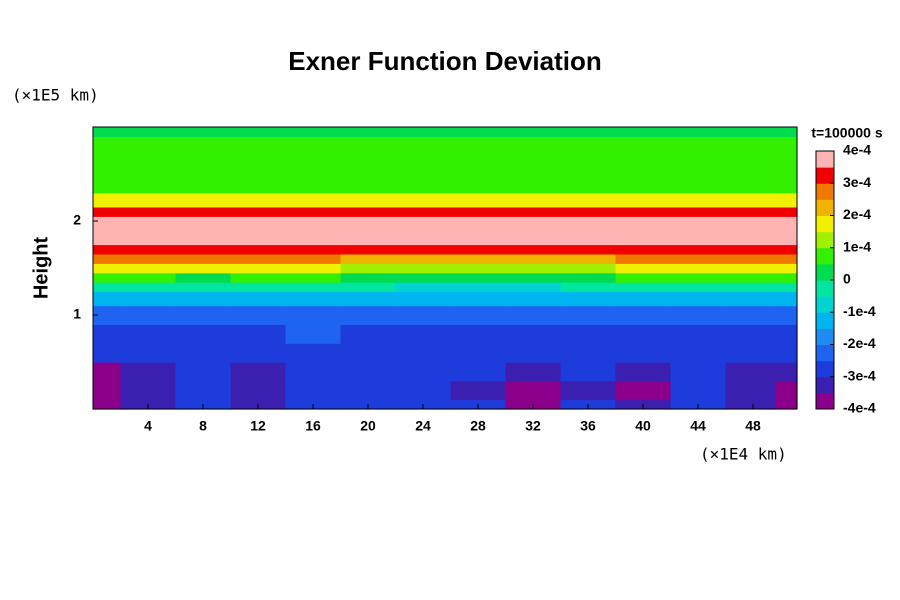 This screenshot has height=600, width=900. What do you see at coordinates (313, 426) in the screenshot?
I see `x-tick-label: 16` at bounding box center [313, 426].